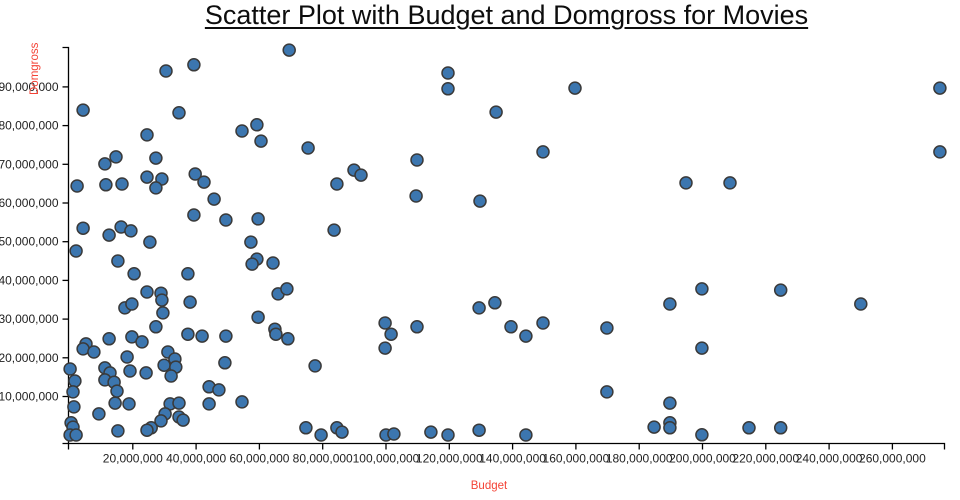  Describe the element at coordinates (506, 446) in the screenshot. I see `x-axis-line` at that location.